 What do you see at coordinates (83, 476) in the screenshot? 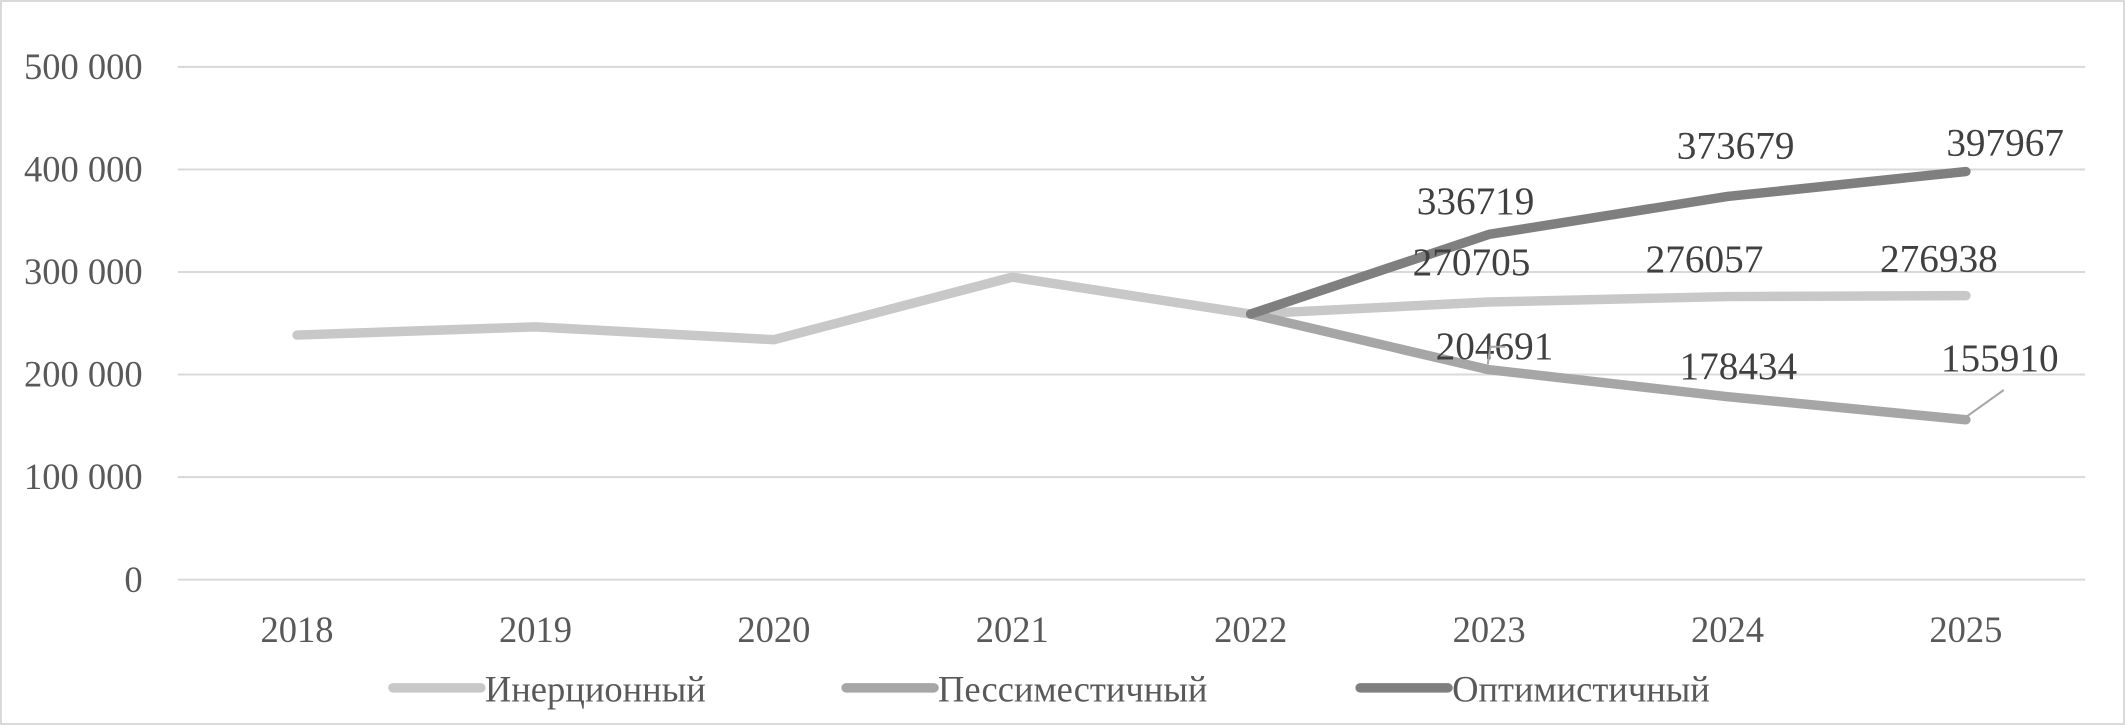
I see `y-tick-label: 100 000` at bounding box center [83, 476].